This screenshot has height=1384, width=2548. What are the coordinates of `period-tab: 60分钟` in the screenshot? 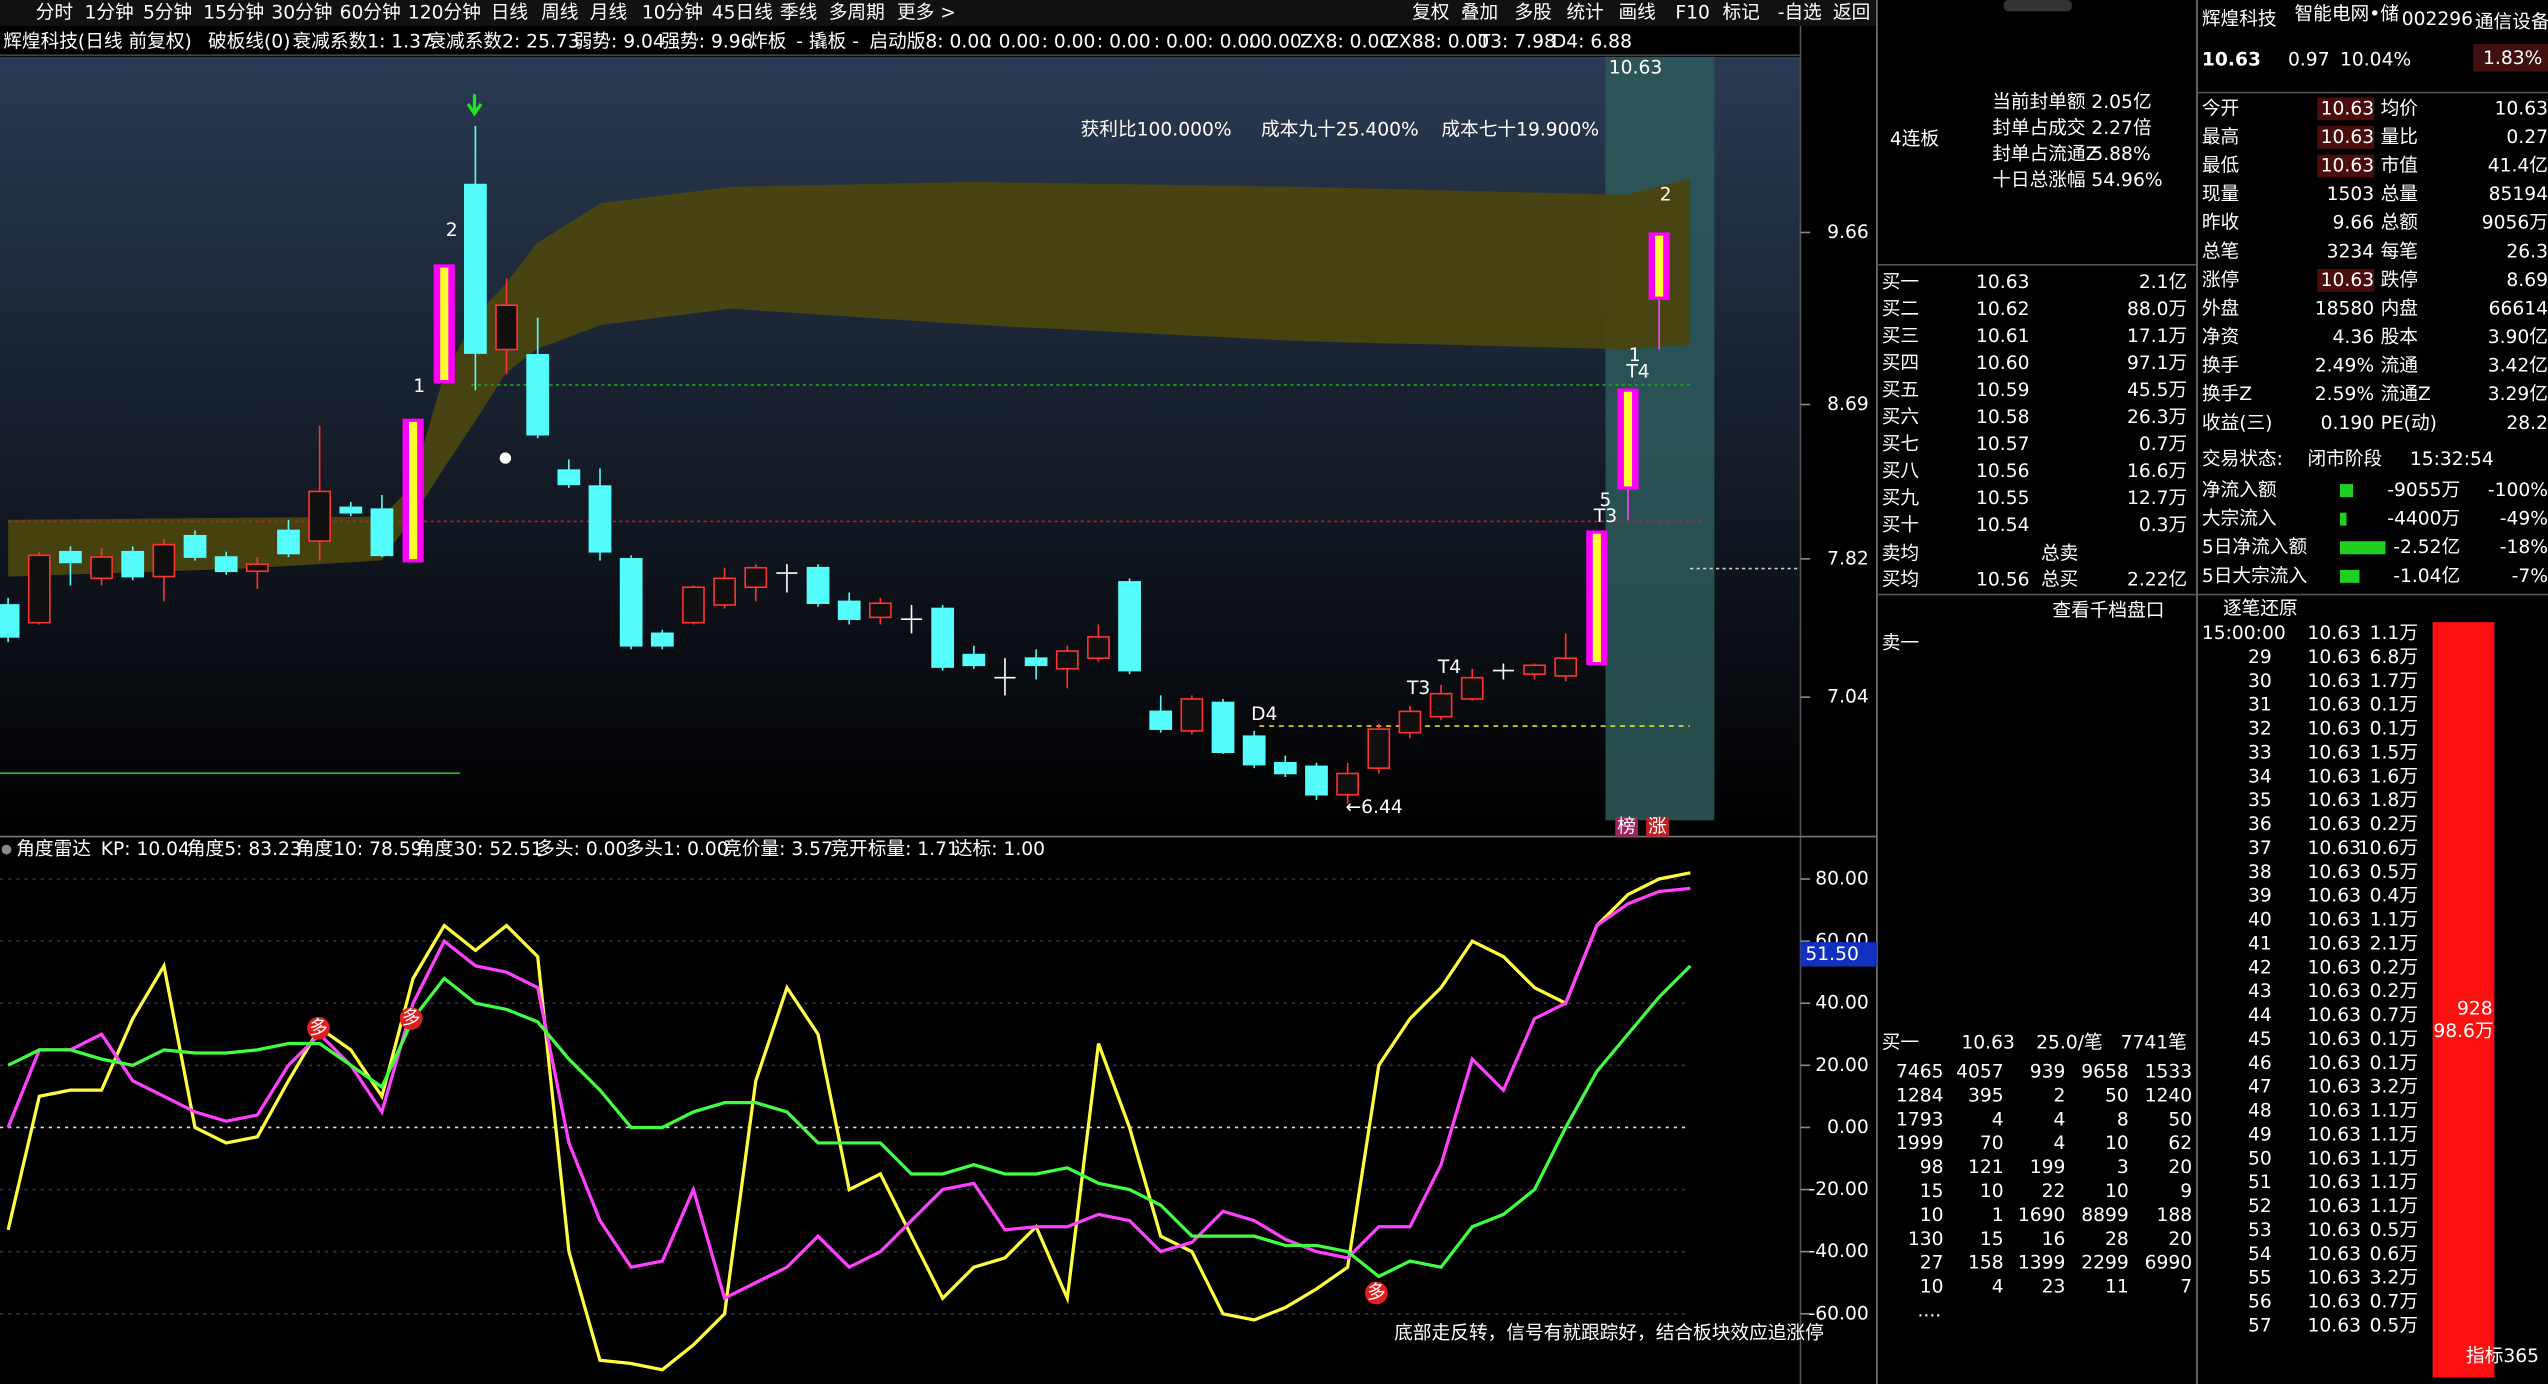 It's located at (370, 12).